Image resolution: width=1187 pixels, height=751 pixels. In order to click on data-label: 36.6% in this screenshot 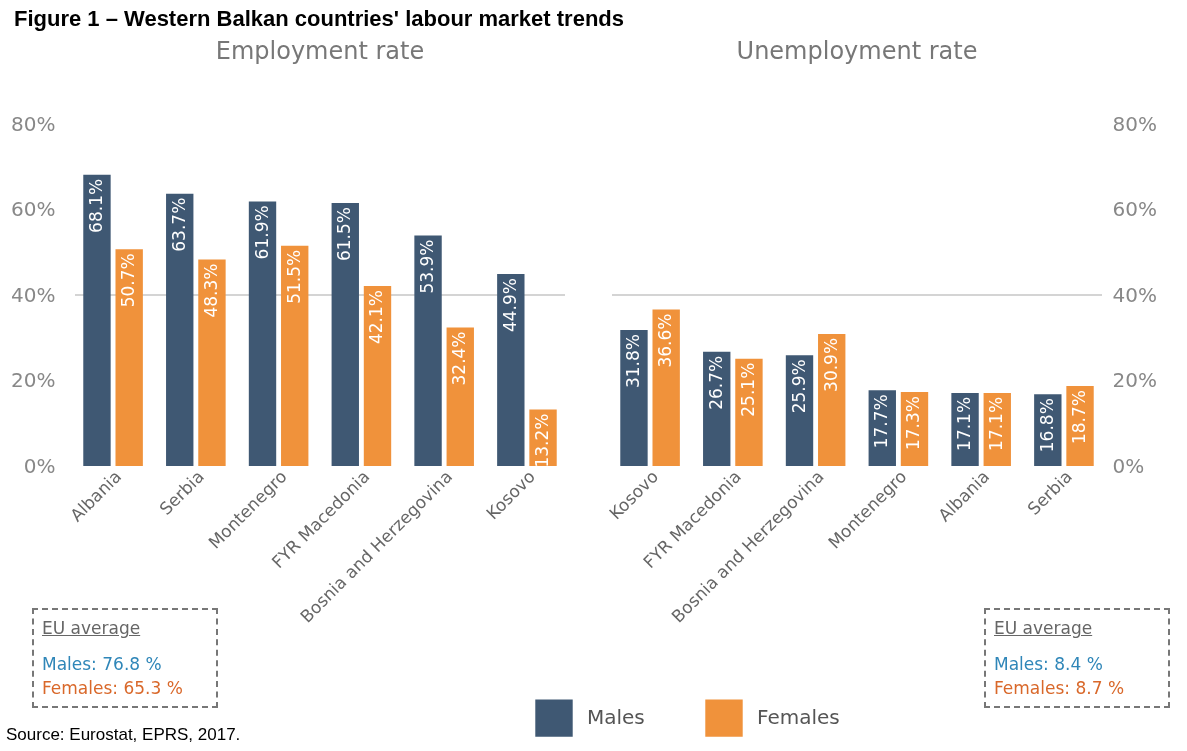, I will do `click(665, 340)`.